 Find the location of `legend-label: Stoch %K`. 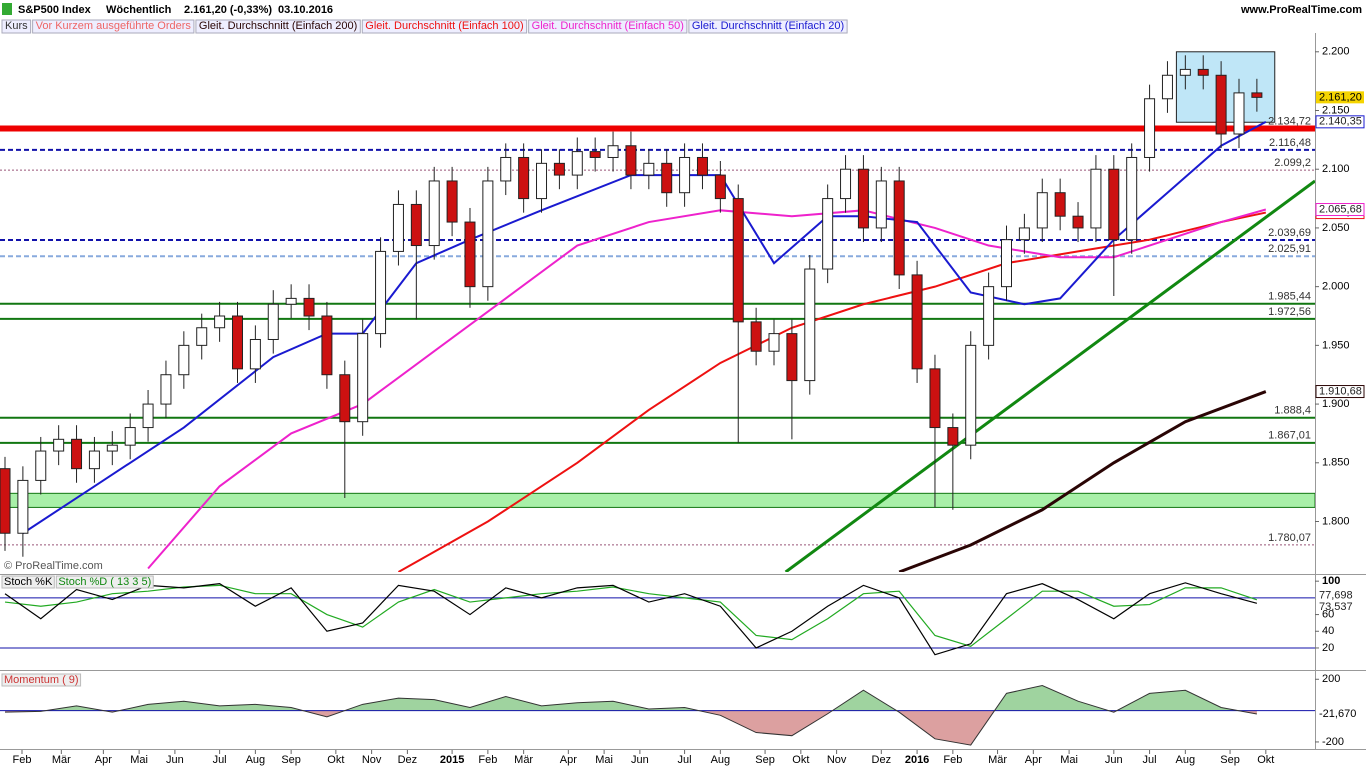

legend-label: Stoch %K is located at coordinates (28, 582).